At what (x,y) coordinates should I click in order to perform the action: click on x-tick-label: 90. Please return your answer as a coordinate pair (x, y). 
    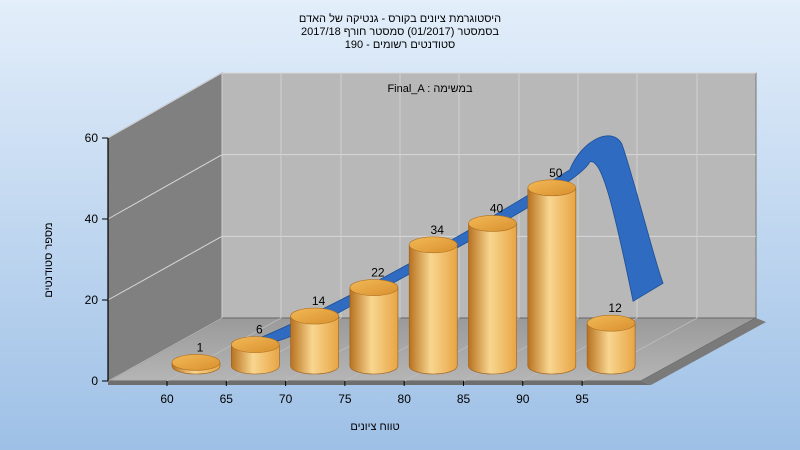
    Looking at the image, I should click on (523, 399).